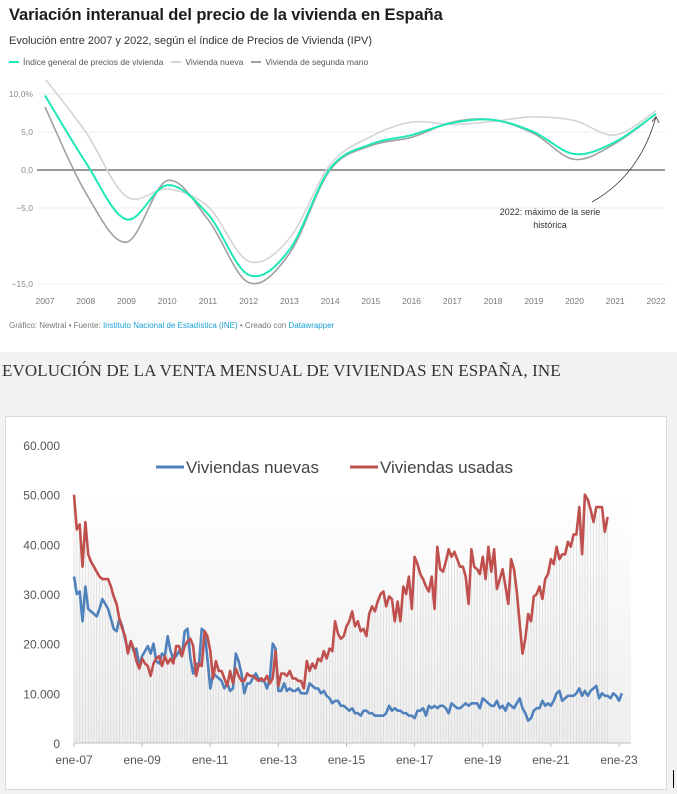  I want to click on footer-middle: • Creado con, so click(263, 325).